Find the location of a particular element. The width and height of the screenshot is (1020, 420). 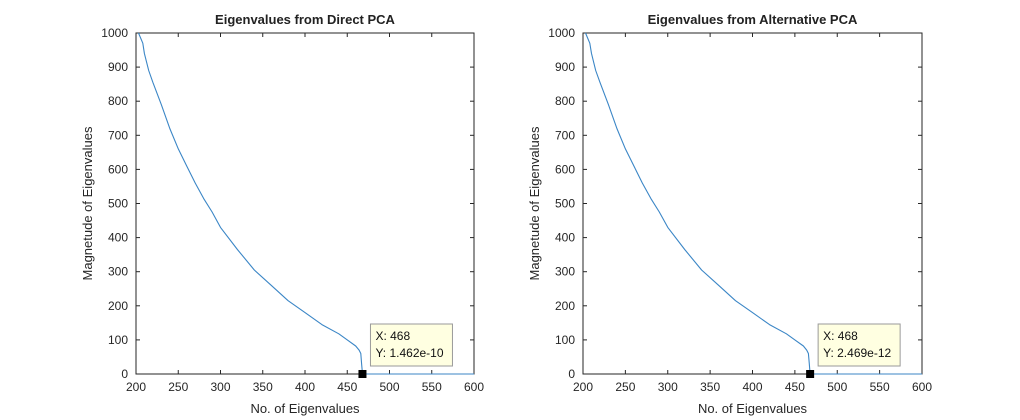

chart-title: Eigenvalues from Alternative PCA is located at coordinates (753, 19).